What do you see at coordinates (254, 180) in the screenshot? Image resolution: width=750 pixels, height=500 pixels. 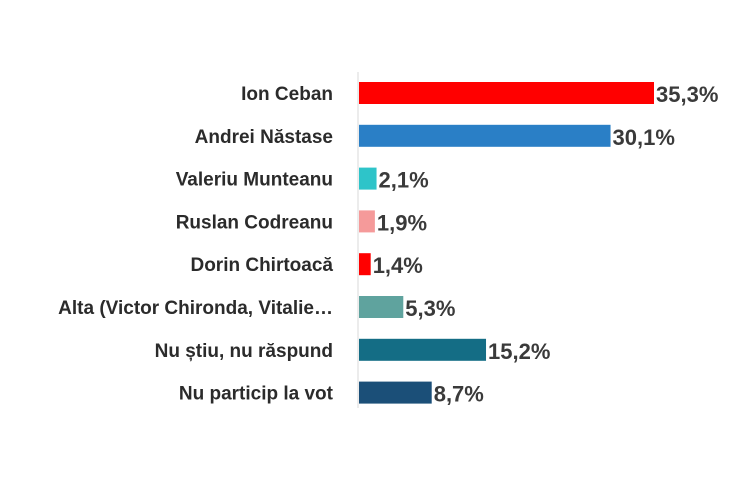 I see `category-label: Valeriu Munteanu` at bounding box center [254, 180].